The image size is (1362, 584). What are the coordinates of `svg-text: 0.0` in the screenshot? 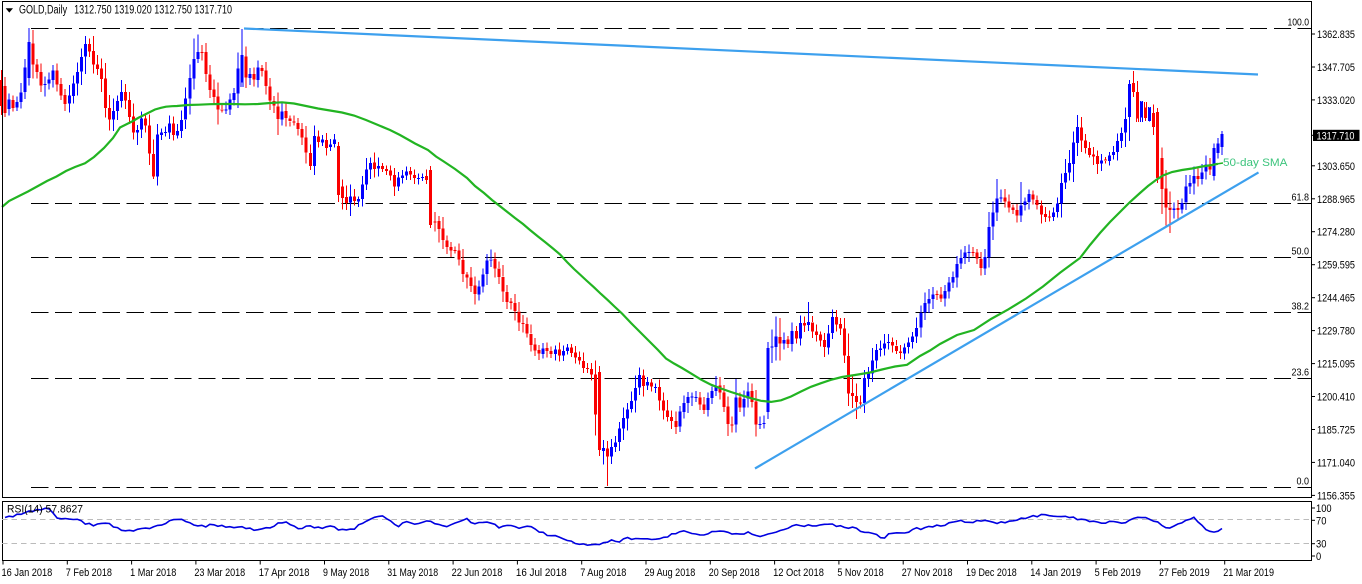 It's located at (1303, 482).